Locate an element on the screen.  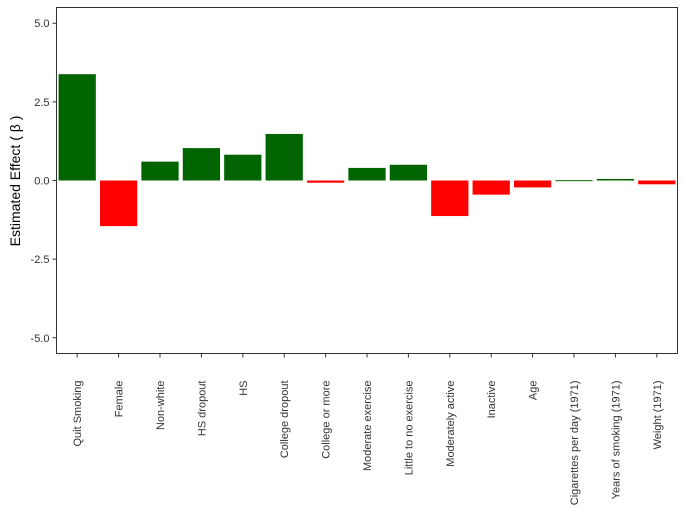
x-tick-label: Age is located at coordinates (534, 391).